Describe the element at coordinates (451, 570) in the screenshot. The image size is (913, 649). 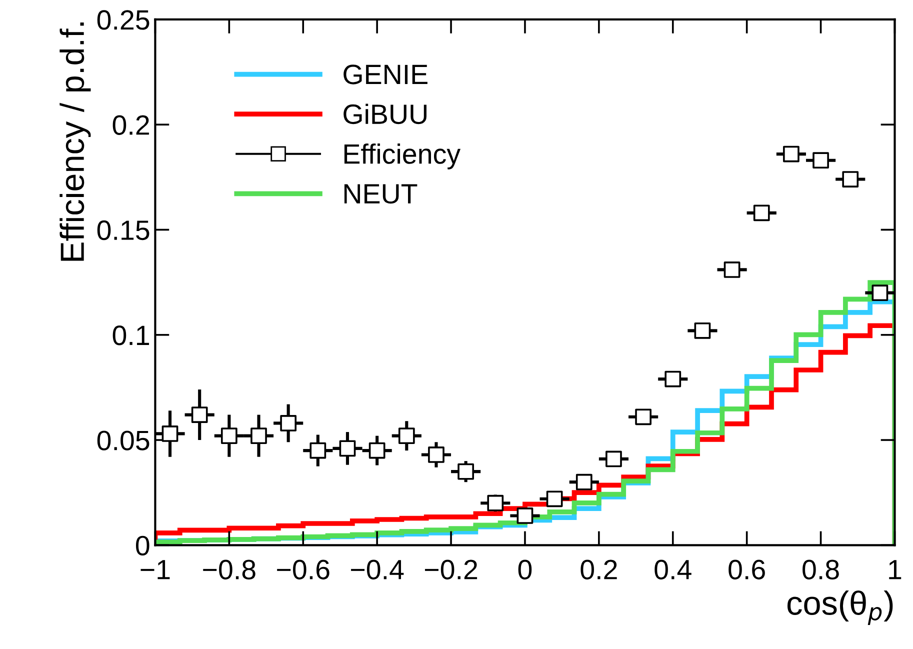
I see `x-tick-label: −0.2` at that location.